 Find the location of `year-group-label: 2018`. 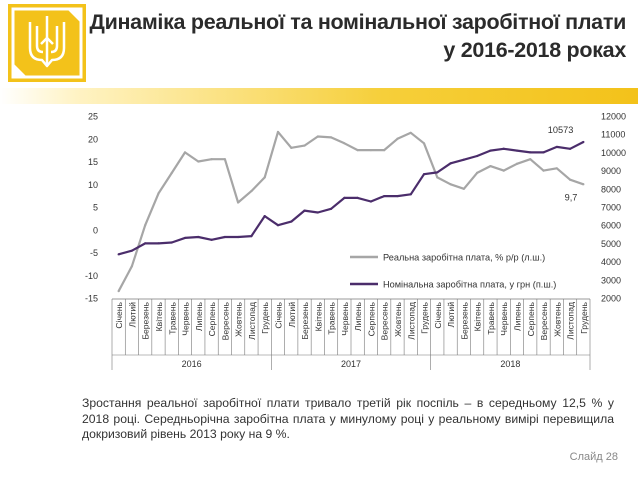

year-group-label: 2018 is located at coordinates (510, 364).